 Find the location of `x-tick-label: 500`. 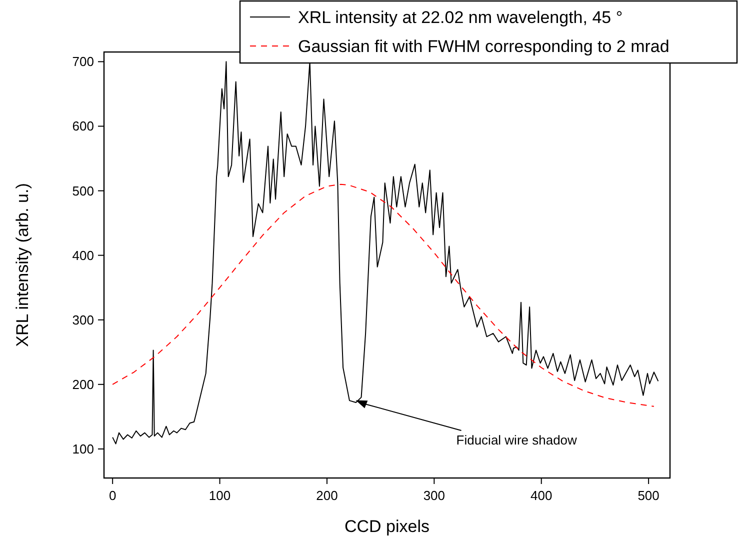

x-tick-label: 500 is located at coordinates (649, 495).